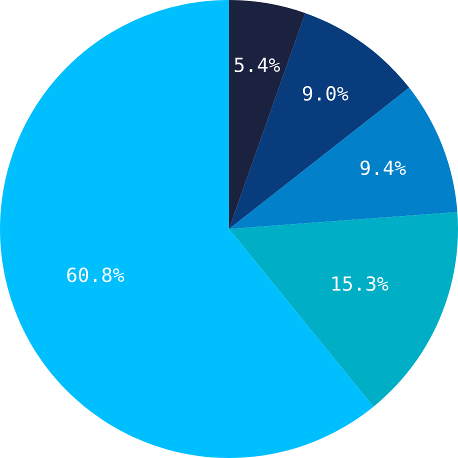 The width and height of the screenshot is (458, 458). Describe the element at coordinates (95, 274) in the screenshot. I see `data-label: 60.8%` at that location.